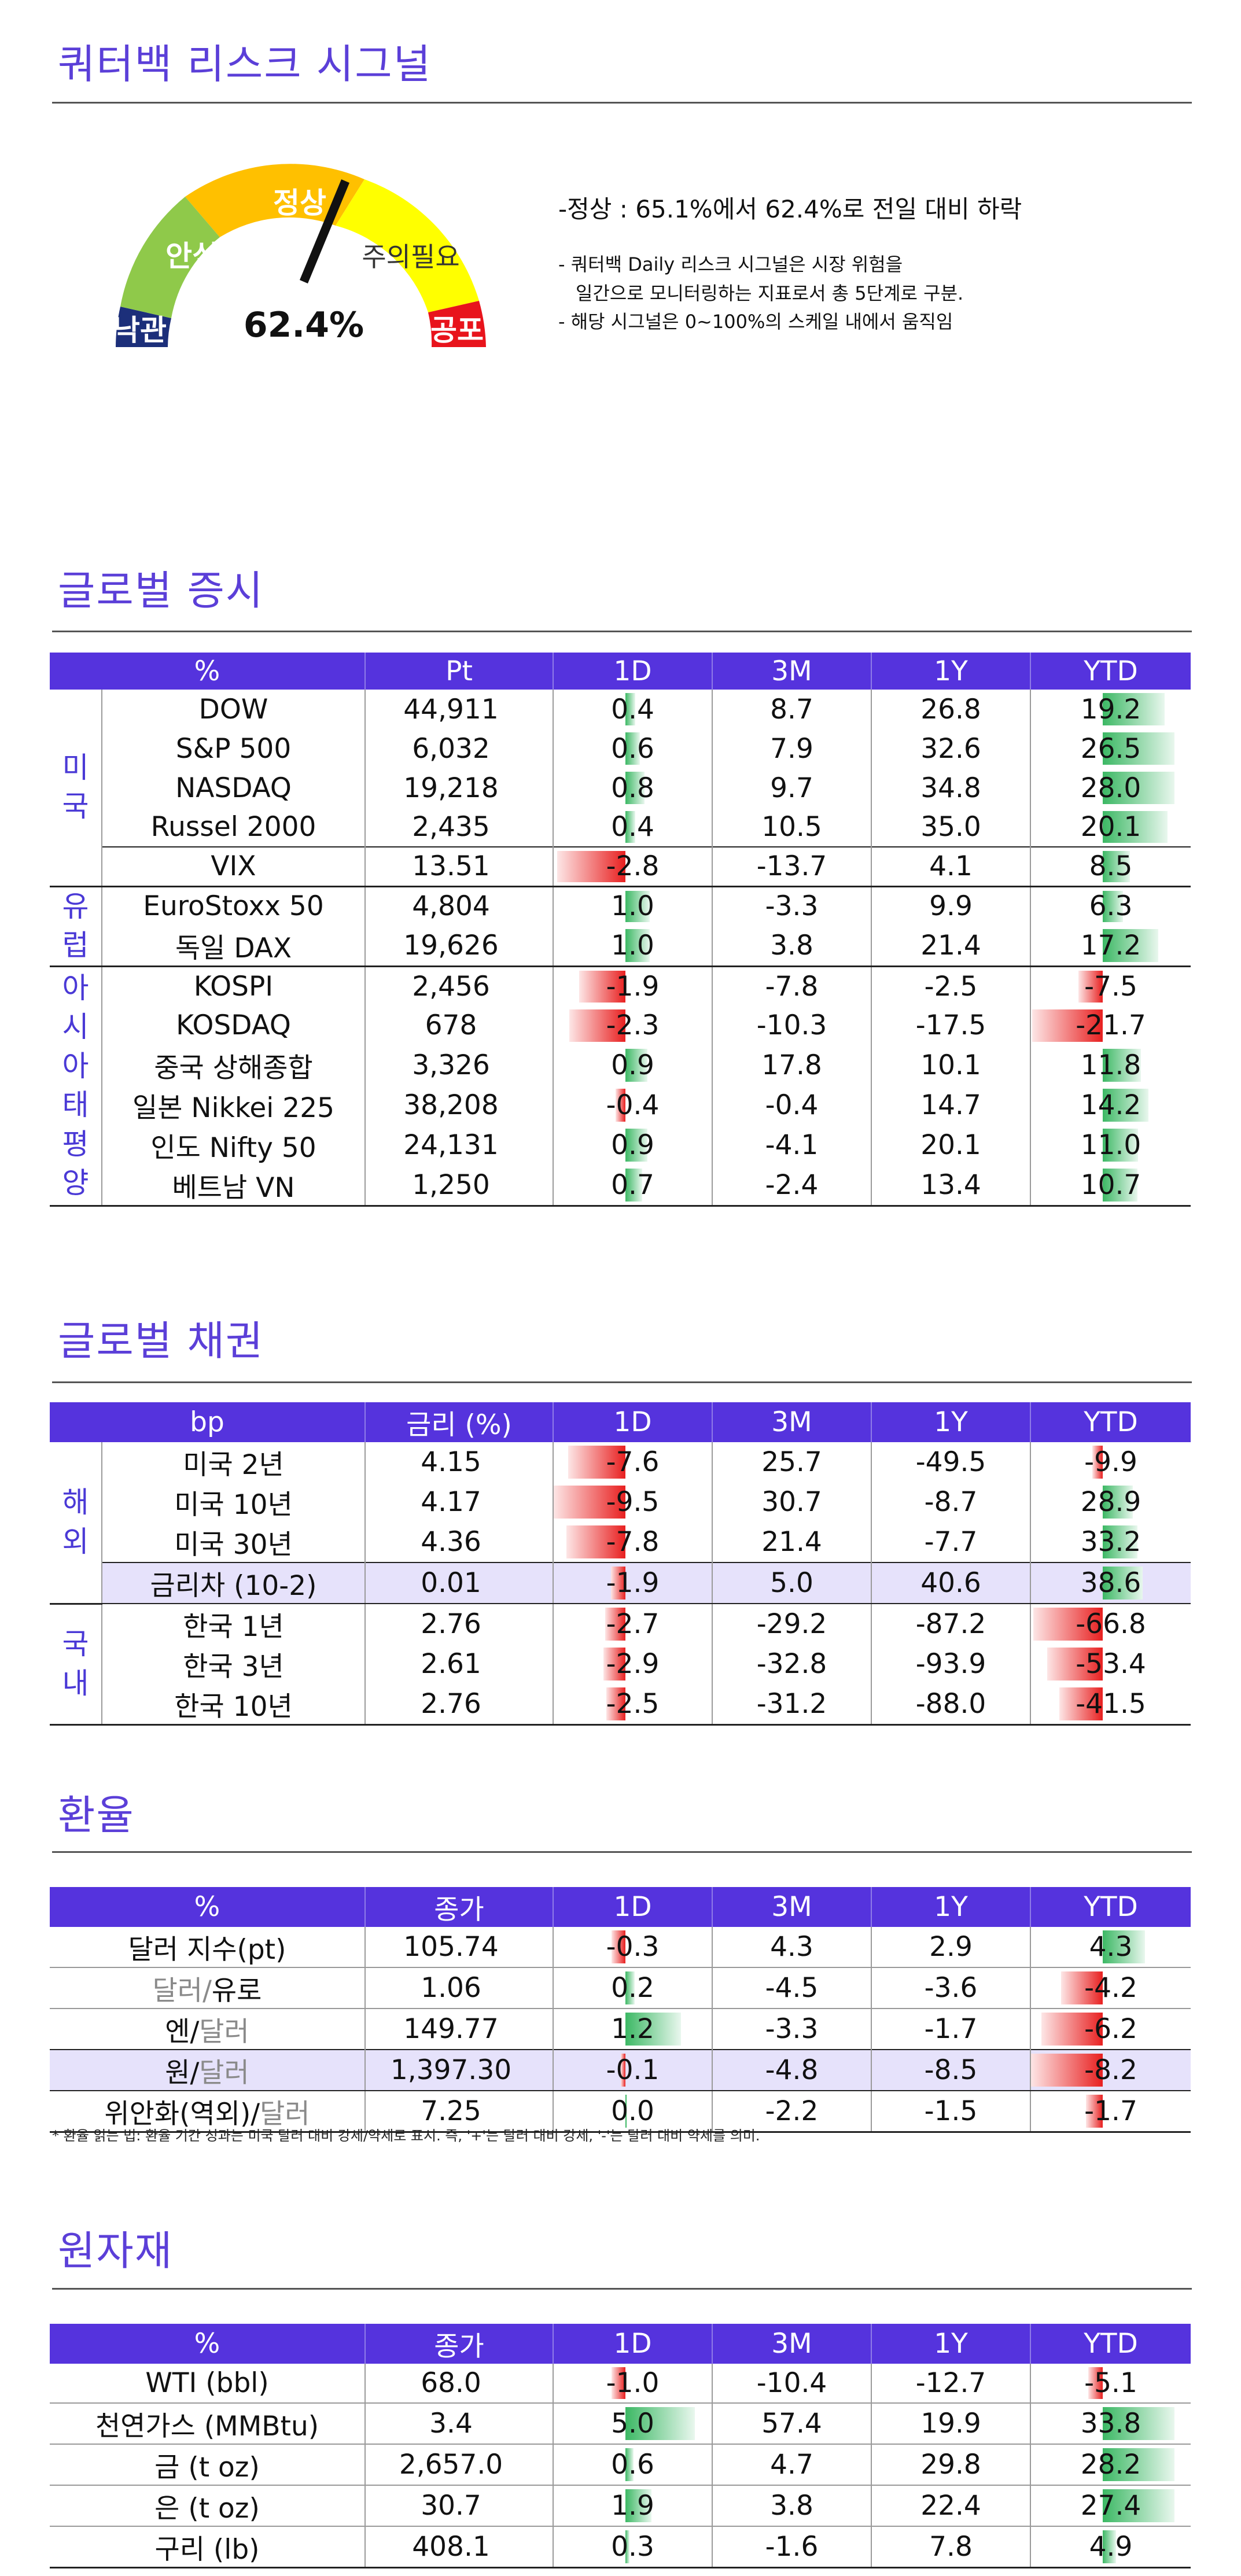 The width and height of the screenshot is (1241, 2576). What do you see at coordinates (1111, 1624) in the screenshot?
I see `row-ytd-value: -66.8` at bounding box center [1111, 1624].